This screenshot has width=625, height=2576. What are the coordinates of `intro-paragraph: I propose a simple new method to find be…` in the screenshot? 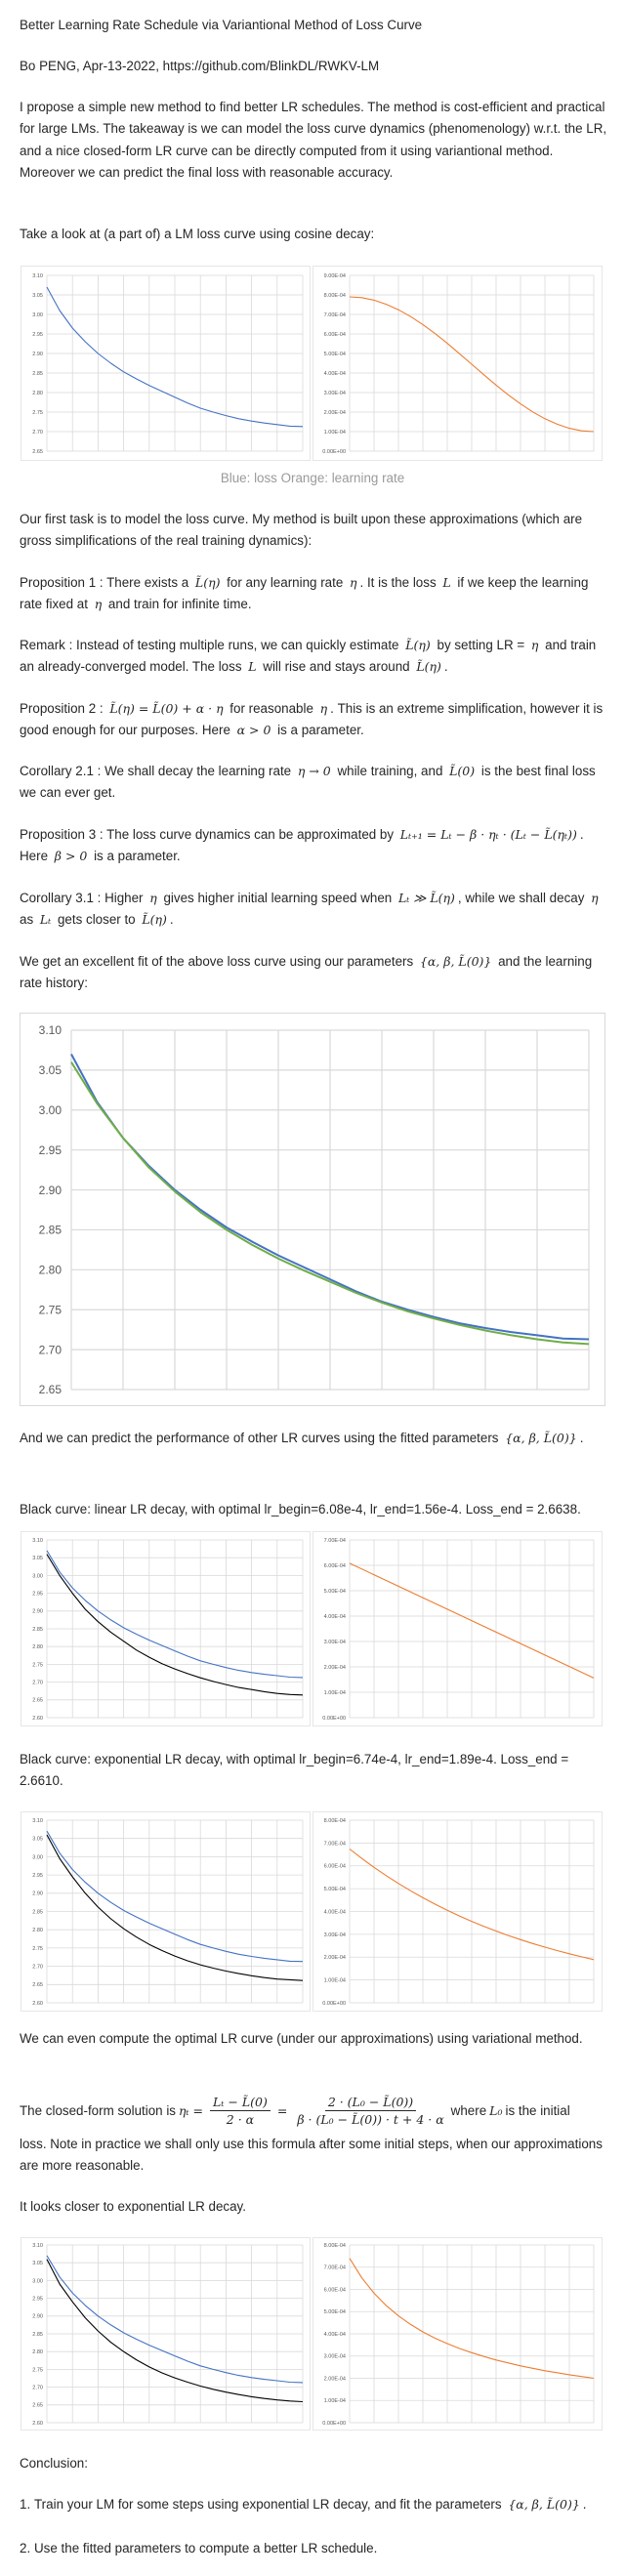 It's located at (315, 141).